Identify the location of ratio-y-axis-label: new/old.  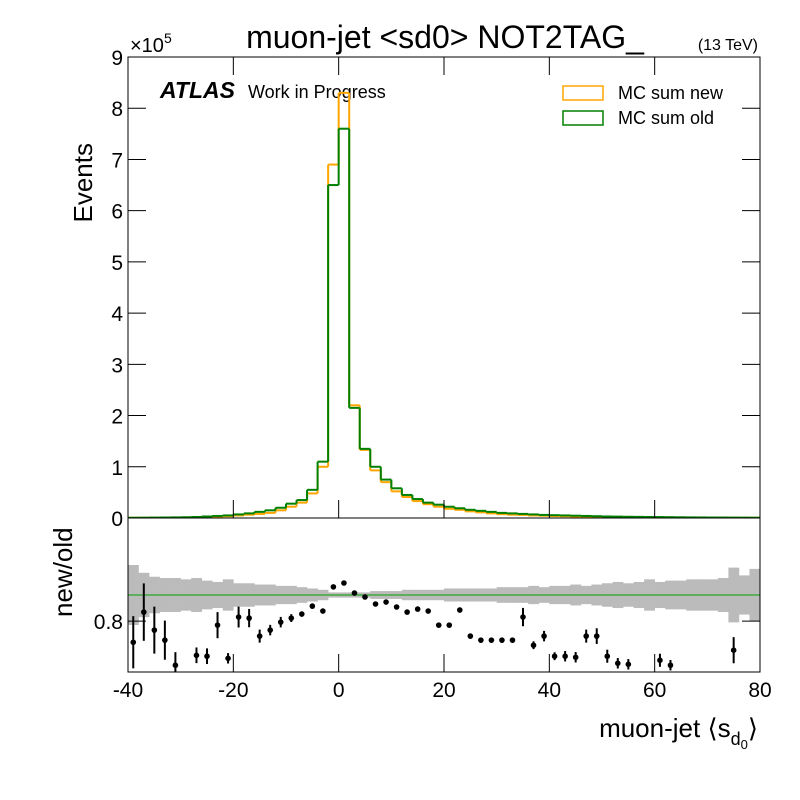
(63, 572).